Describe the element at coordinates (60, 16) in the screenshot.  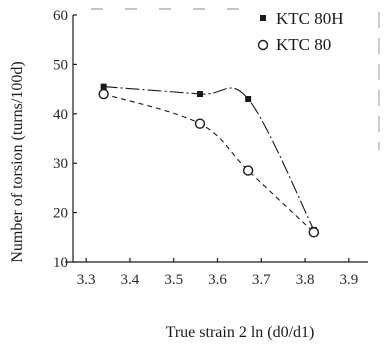
I see `y-tick-label: 60` at that location.